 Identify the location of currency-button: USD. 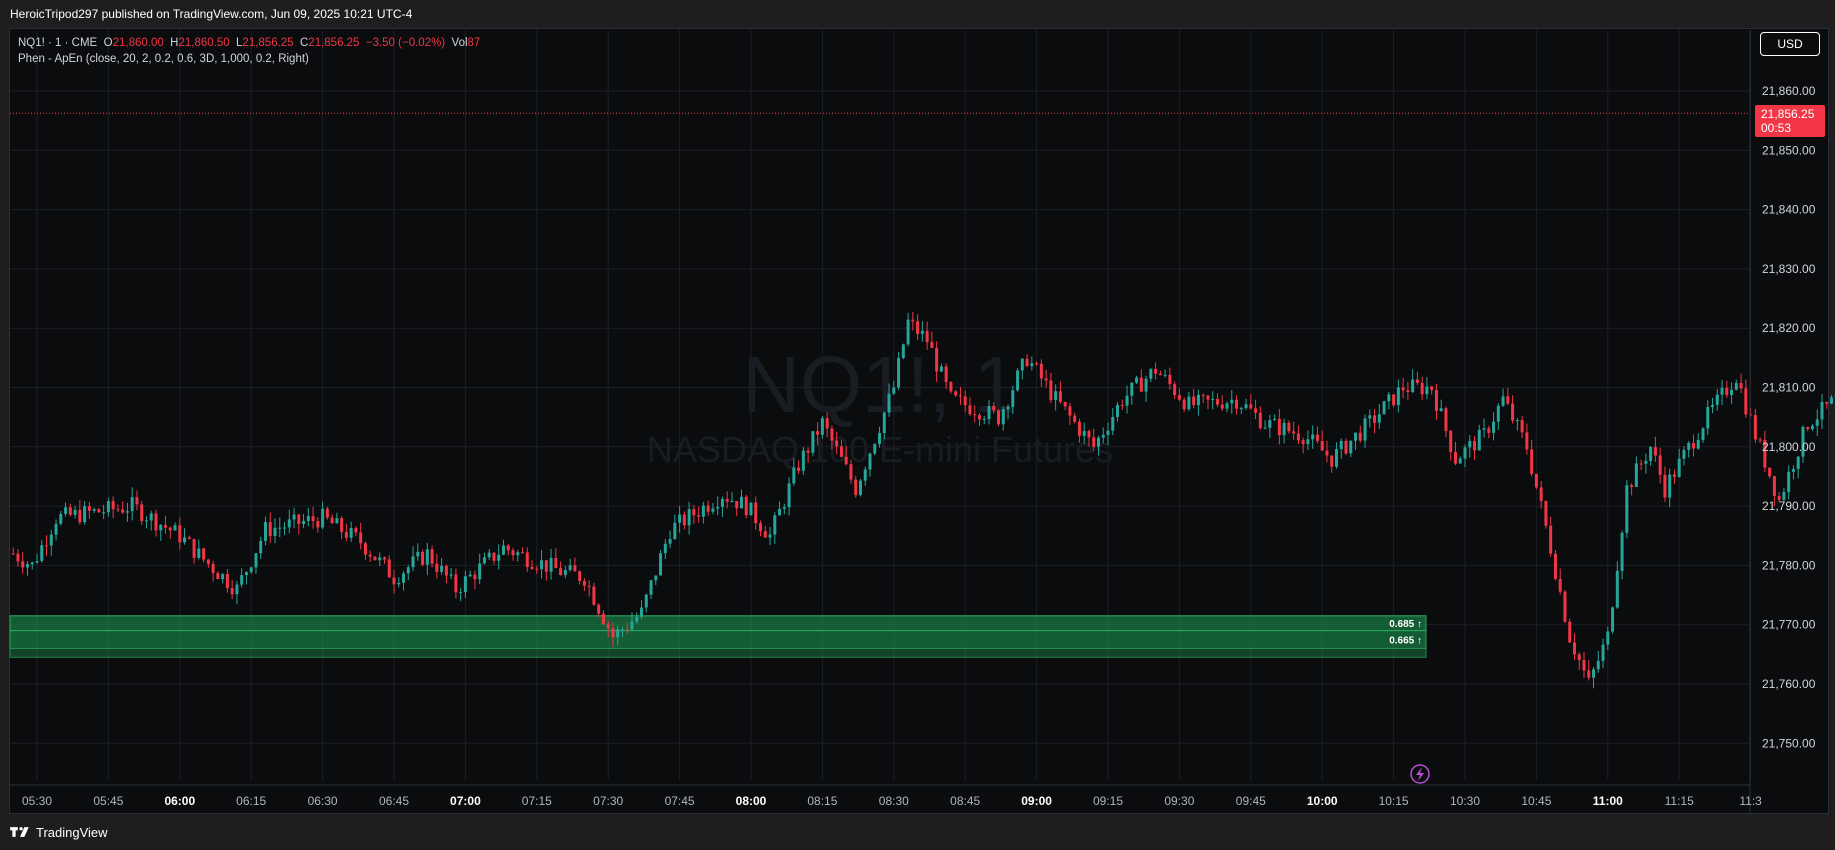
(1790, 44).